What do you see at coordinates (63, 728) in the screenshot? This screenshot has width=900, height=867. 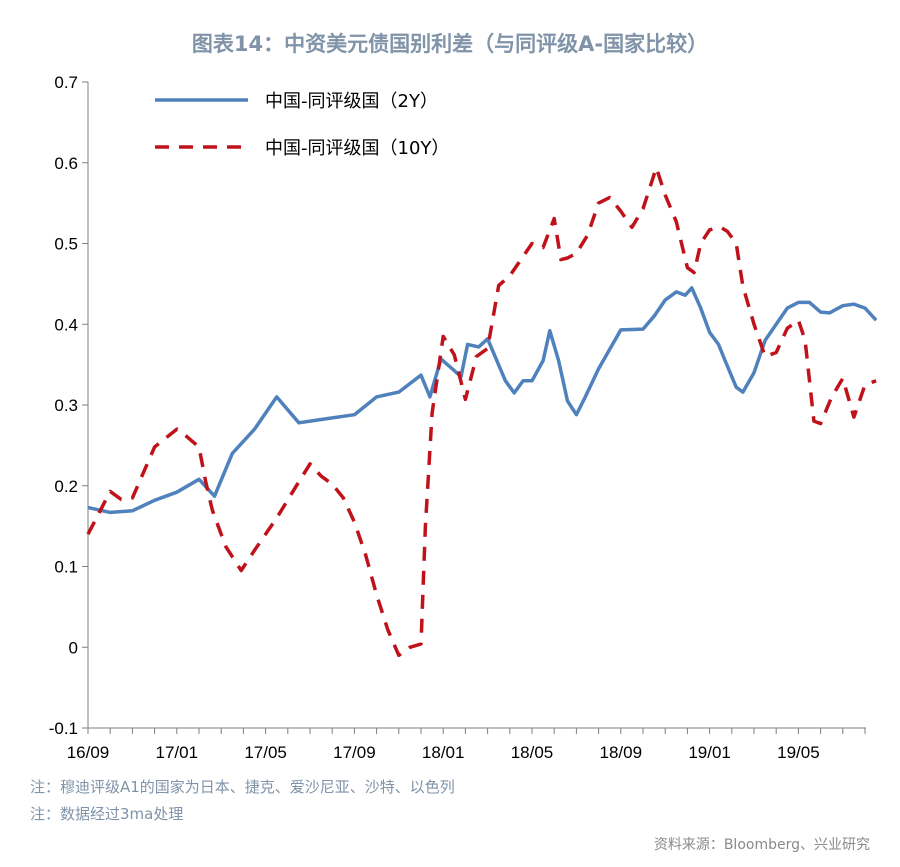 I see `y-tick-label: -0.1` at bounding box center [63, 728].